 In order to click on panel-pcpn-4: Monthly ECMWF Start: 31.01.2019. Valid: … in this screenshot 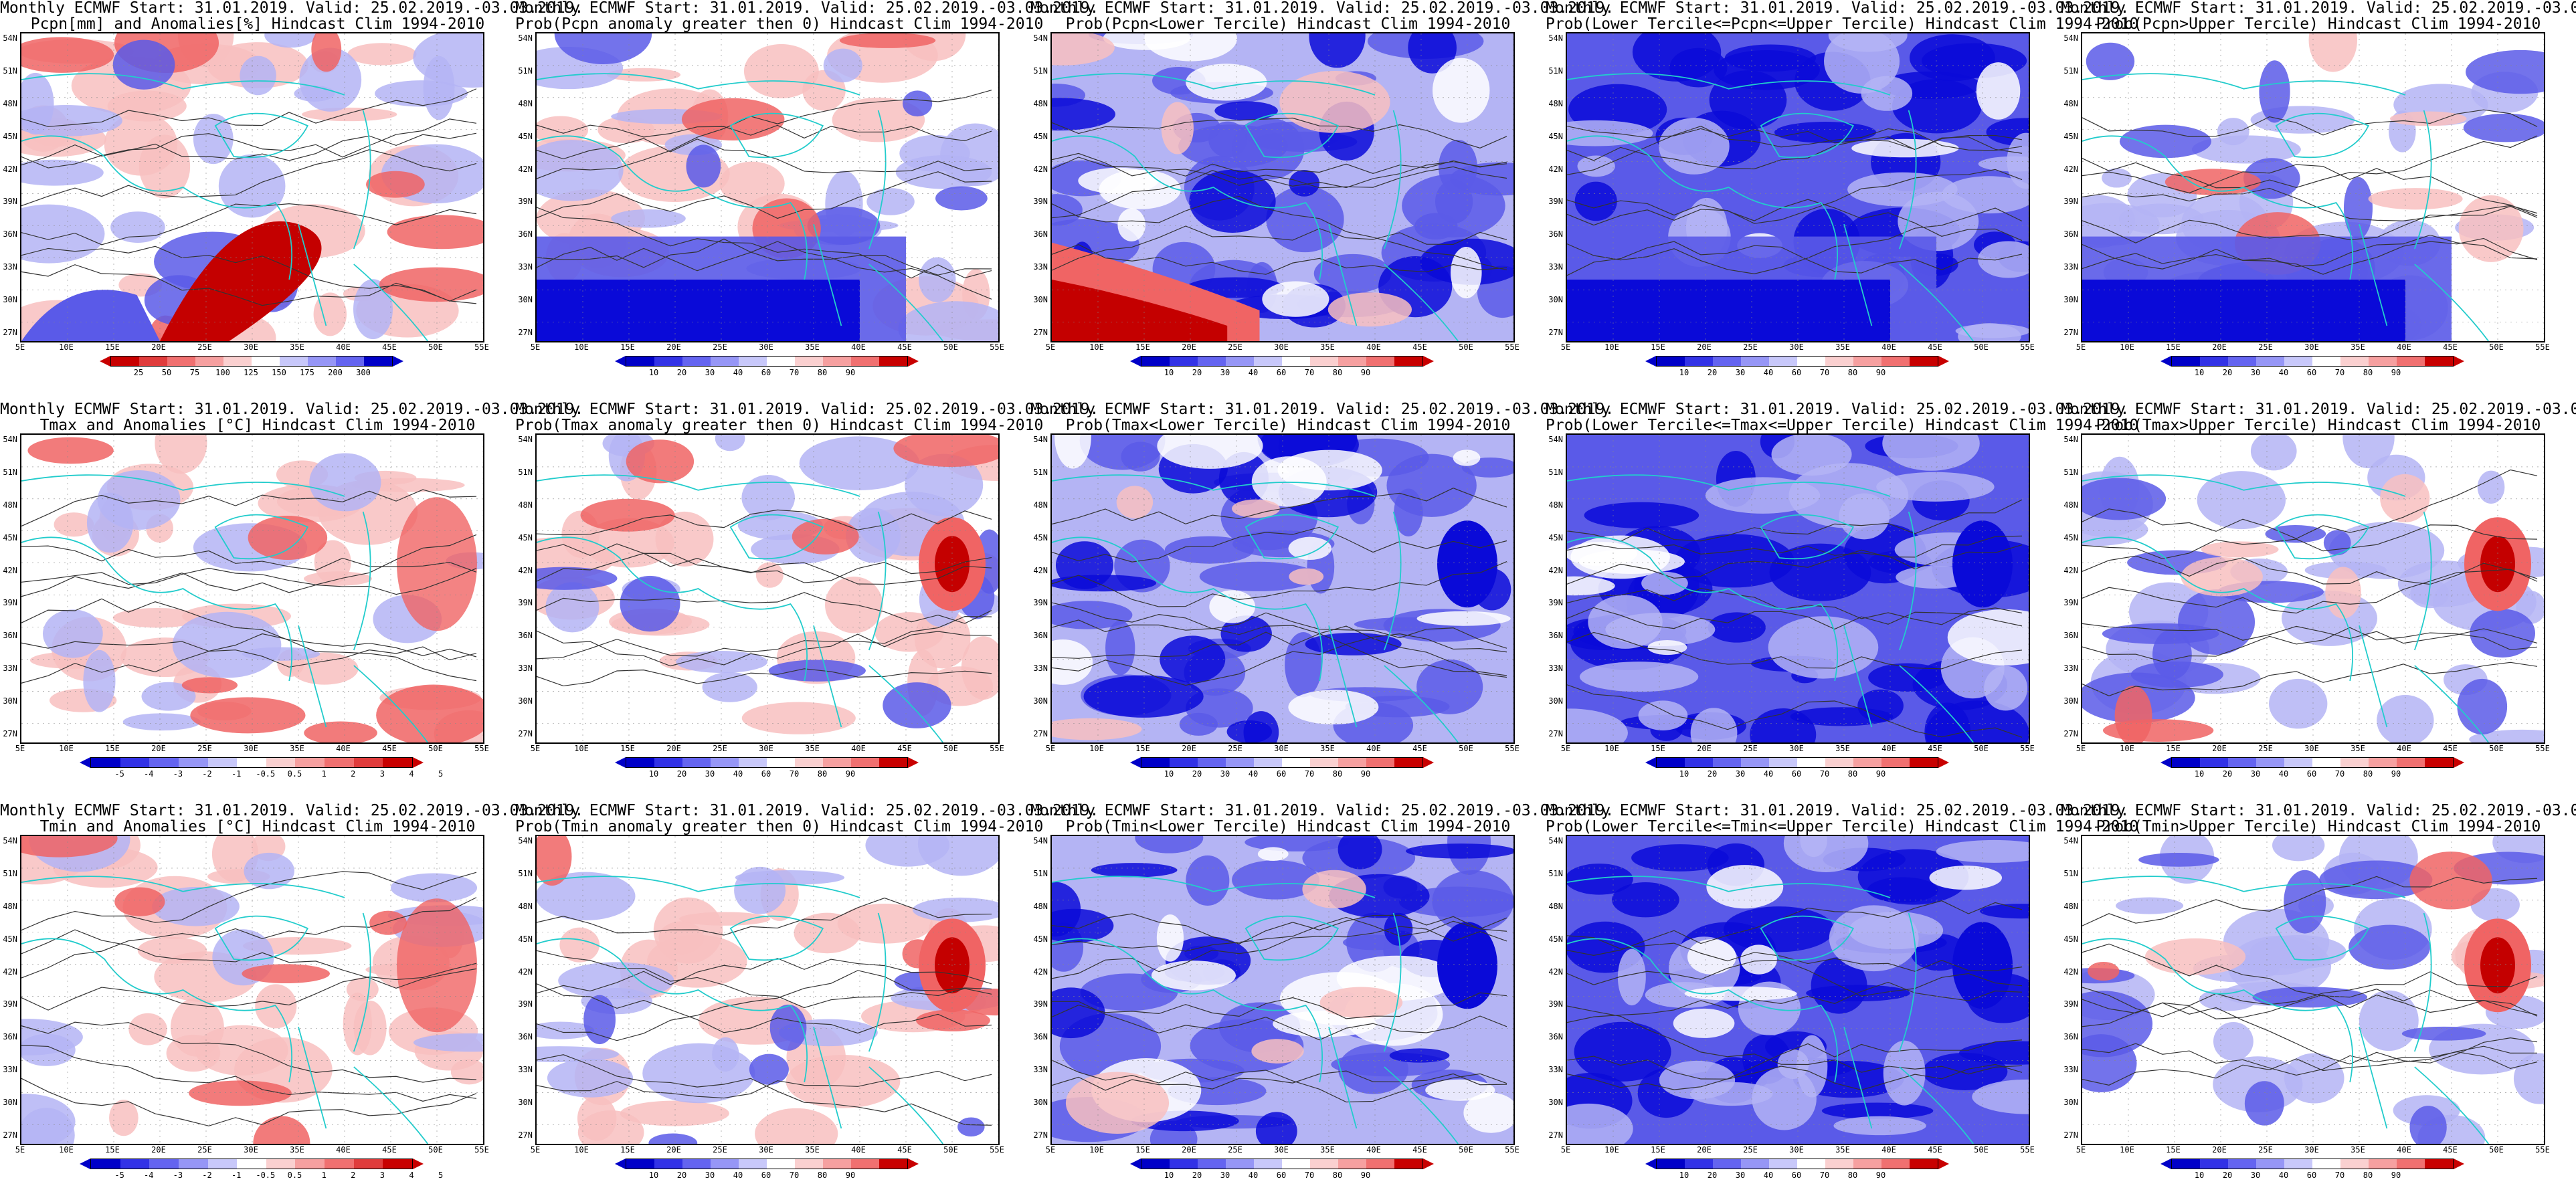, I will do `click(2318, 200)`.